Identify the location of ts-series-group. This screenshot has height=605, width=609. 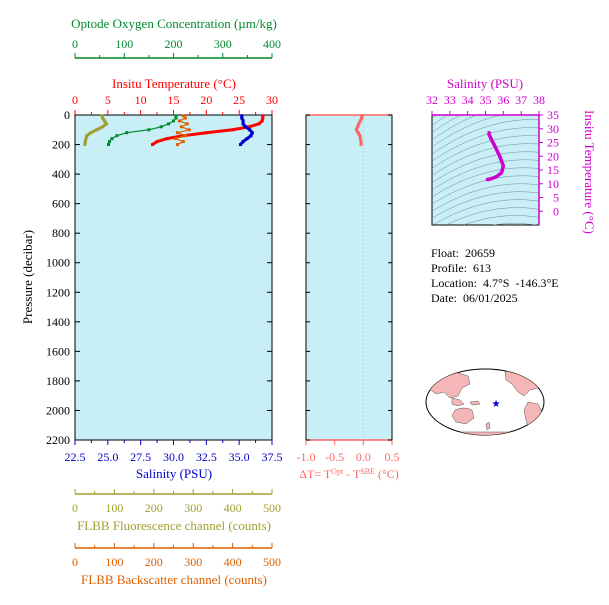
(495, 156).